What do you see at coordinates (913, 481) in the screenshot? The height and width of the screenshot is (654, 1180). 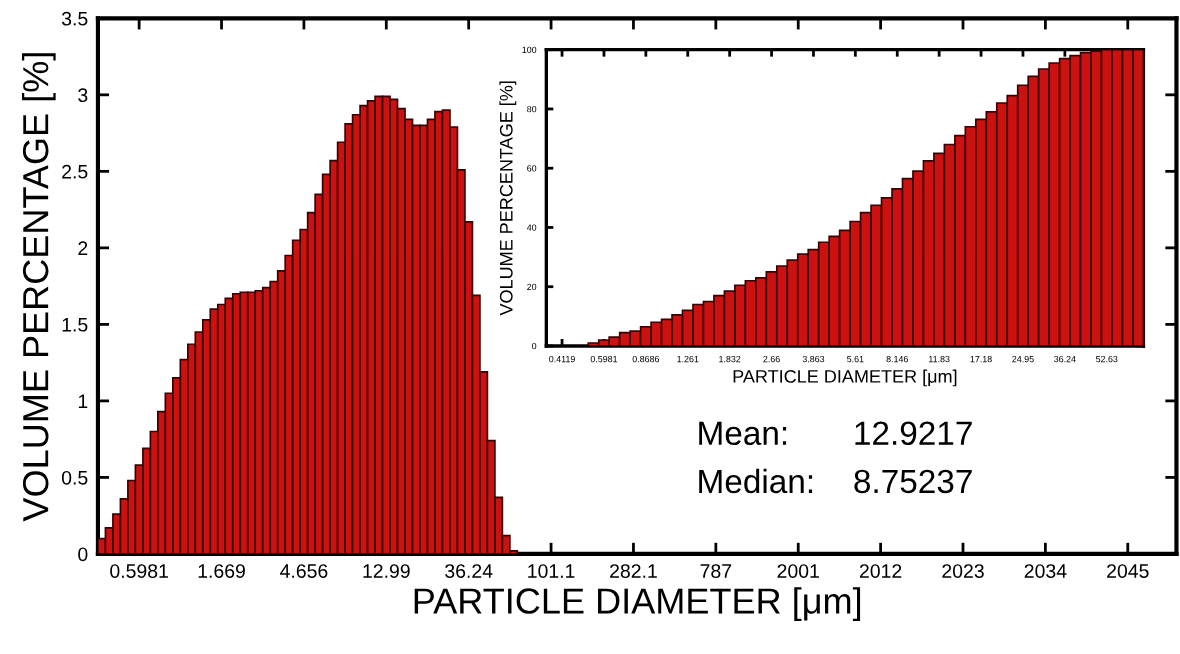 I see `annotation: 8.75237` at bounding box center [913, 481].